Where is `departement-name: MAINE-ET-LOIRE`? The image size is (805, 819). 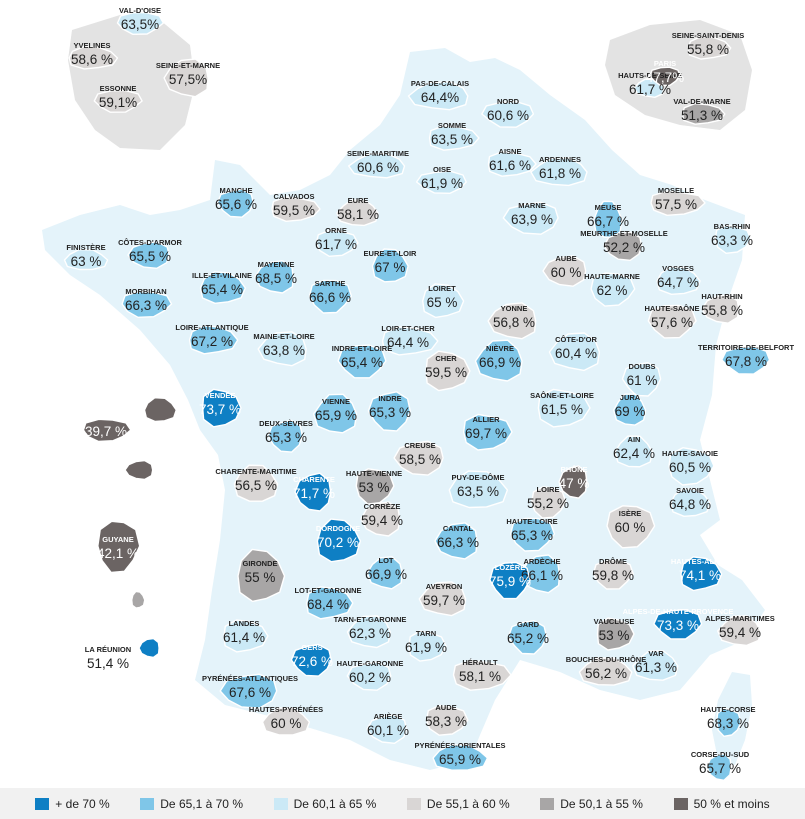
departement-name: MAINE-ET-LOIRE is located at coordinates (283, 336).